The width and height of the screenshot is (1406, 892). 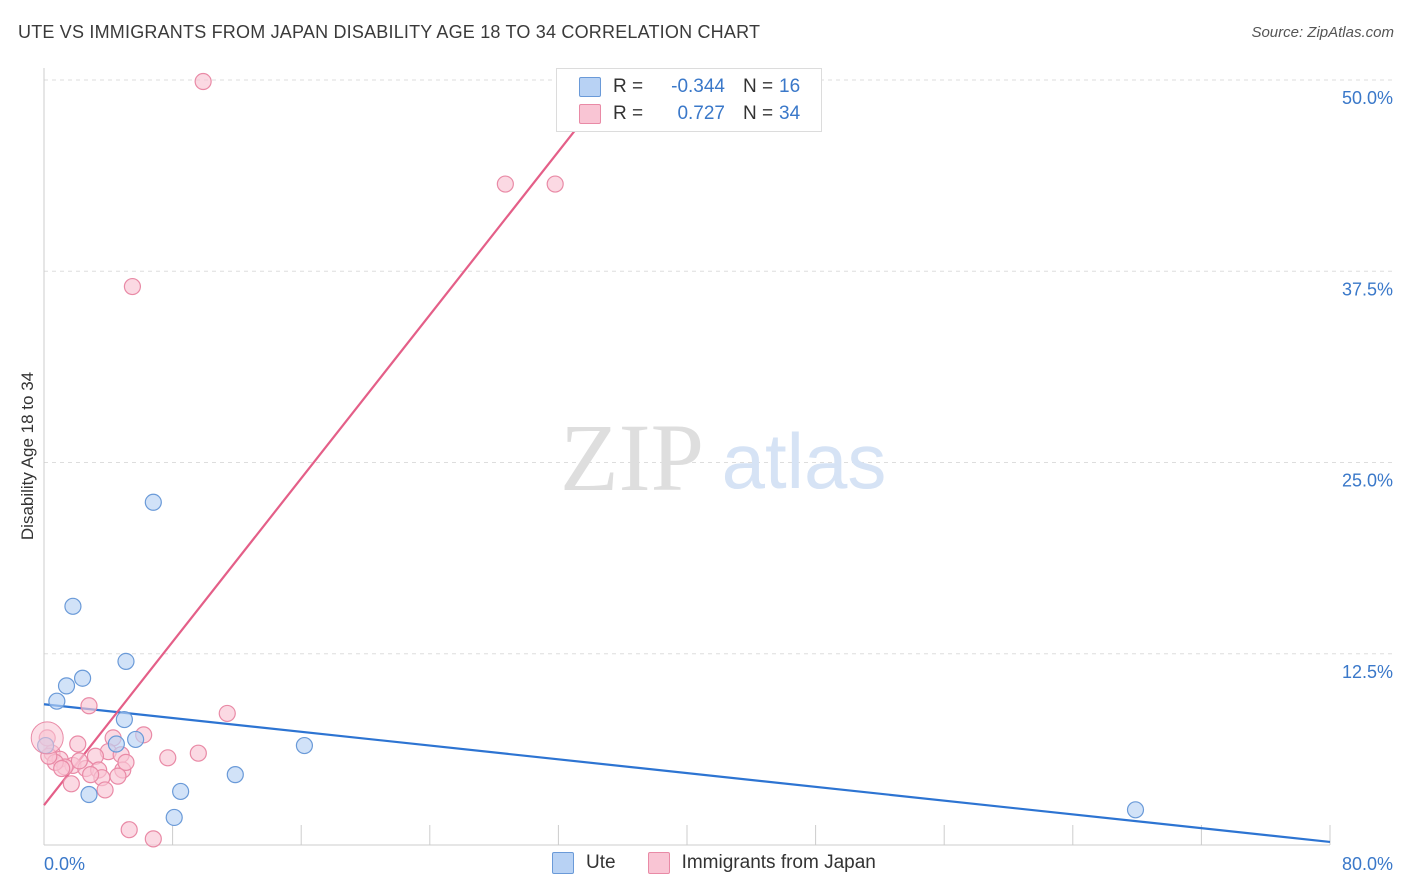 I want to click on r-value-japan: 0.727, so click(x=701, y=113).